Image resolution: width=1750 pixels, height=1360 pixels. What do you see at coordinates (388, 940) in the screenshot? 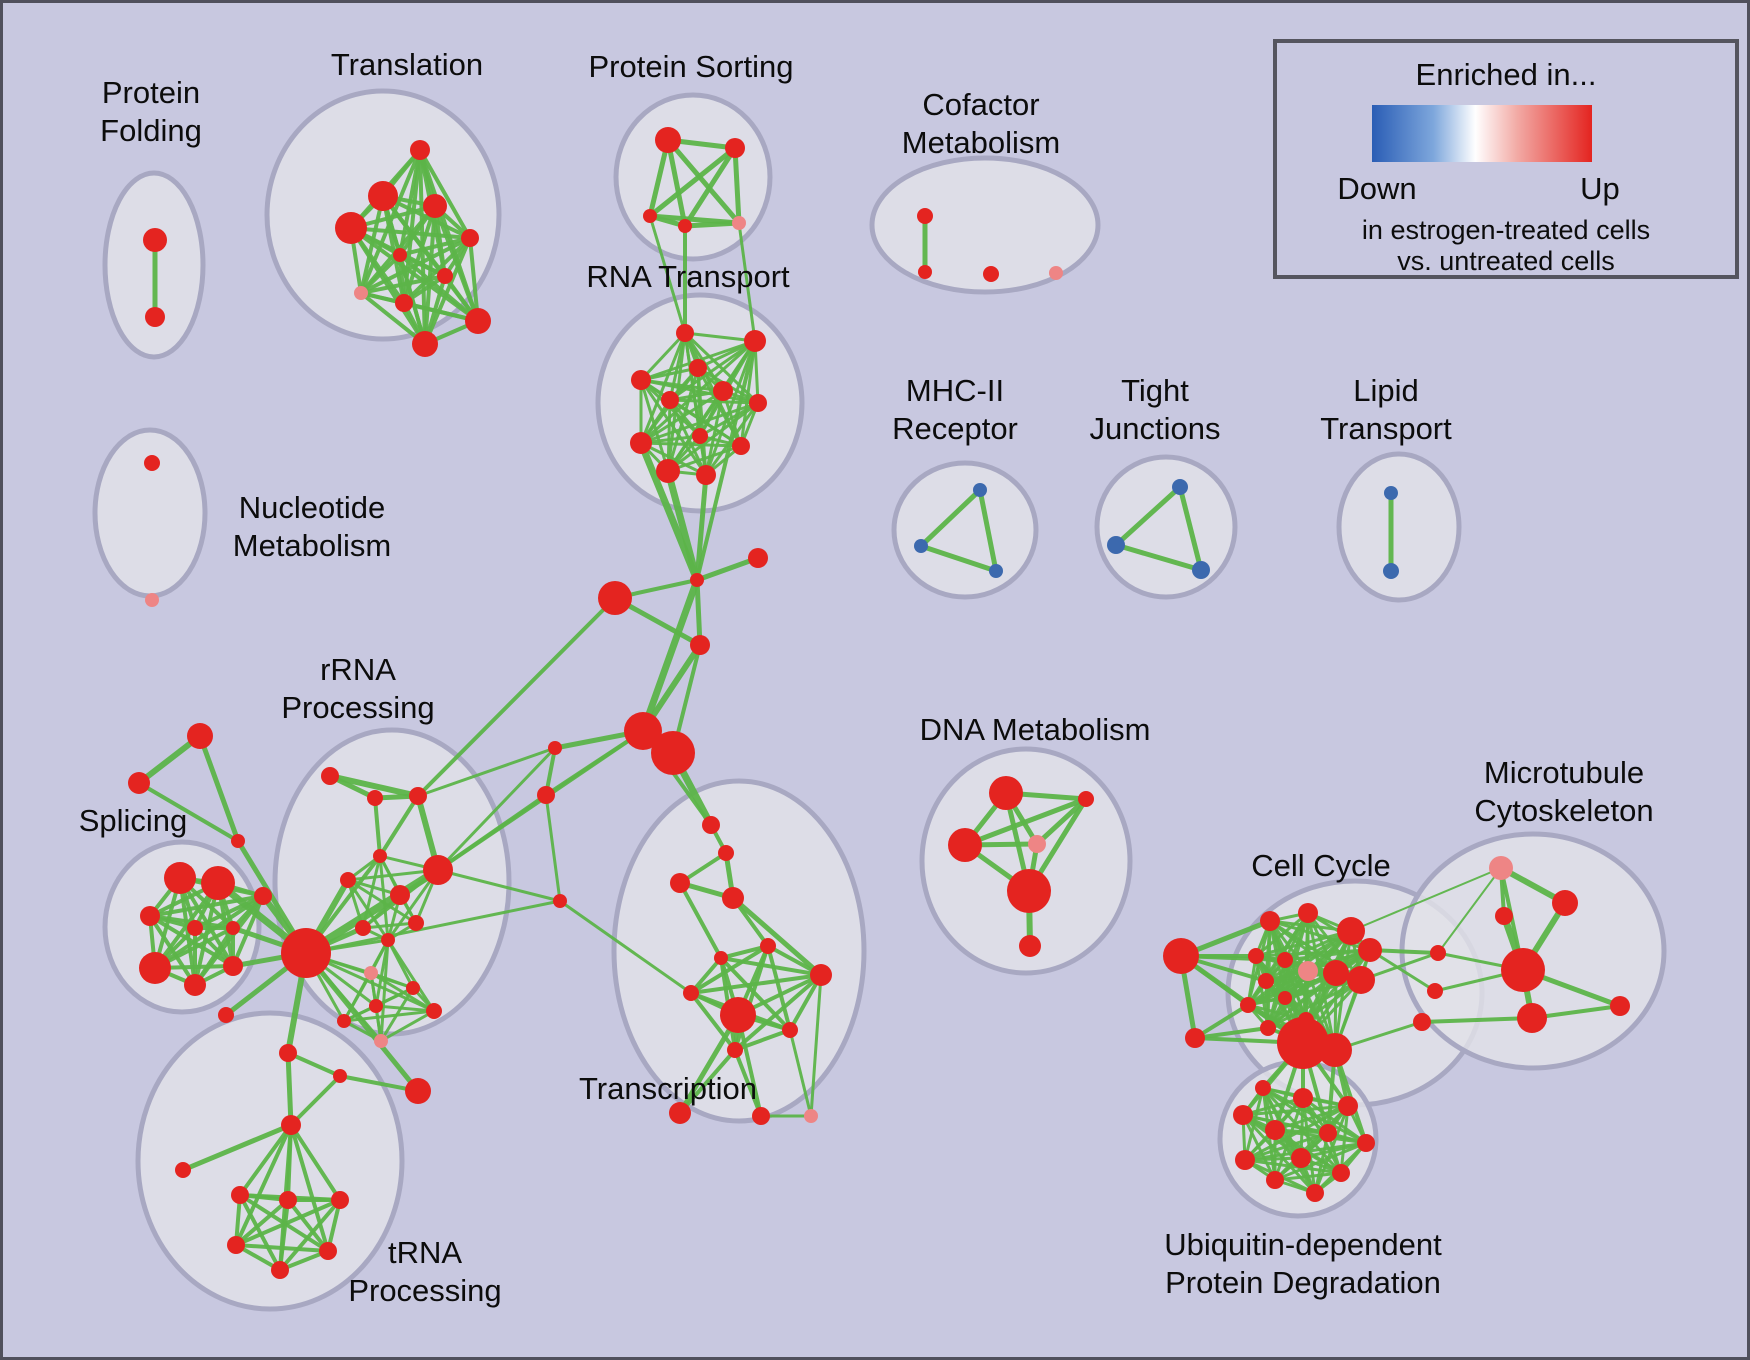
I see `node-rr9` at bounding box center [388, 940].